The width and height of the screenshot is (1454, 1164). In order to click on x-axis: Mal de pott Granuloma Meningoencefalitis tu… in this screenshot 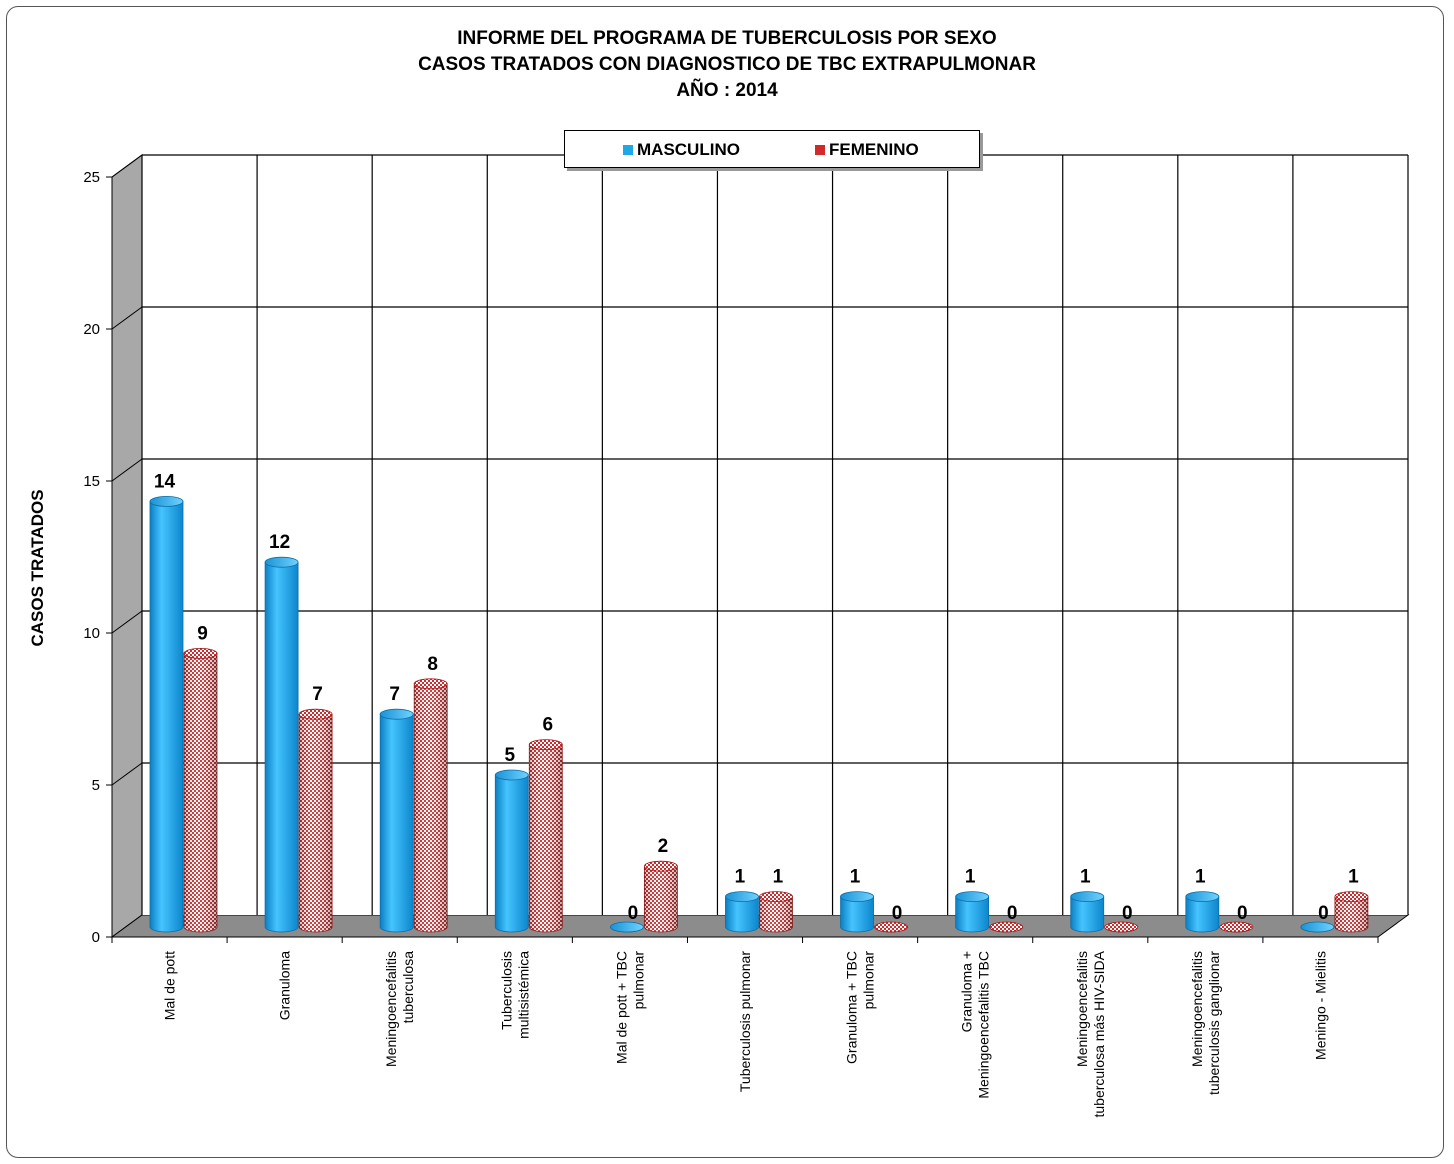, I will do `click(745, 1027)`.